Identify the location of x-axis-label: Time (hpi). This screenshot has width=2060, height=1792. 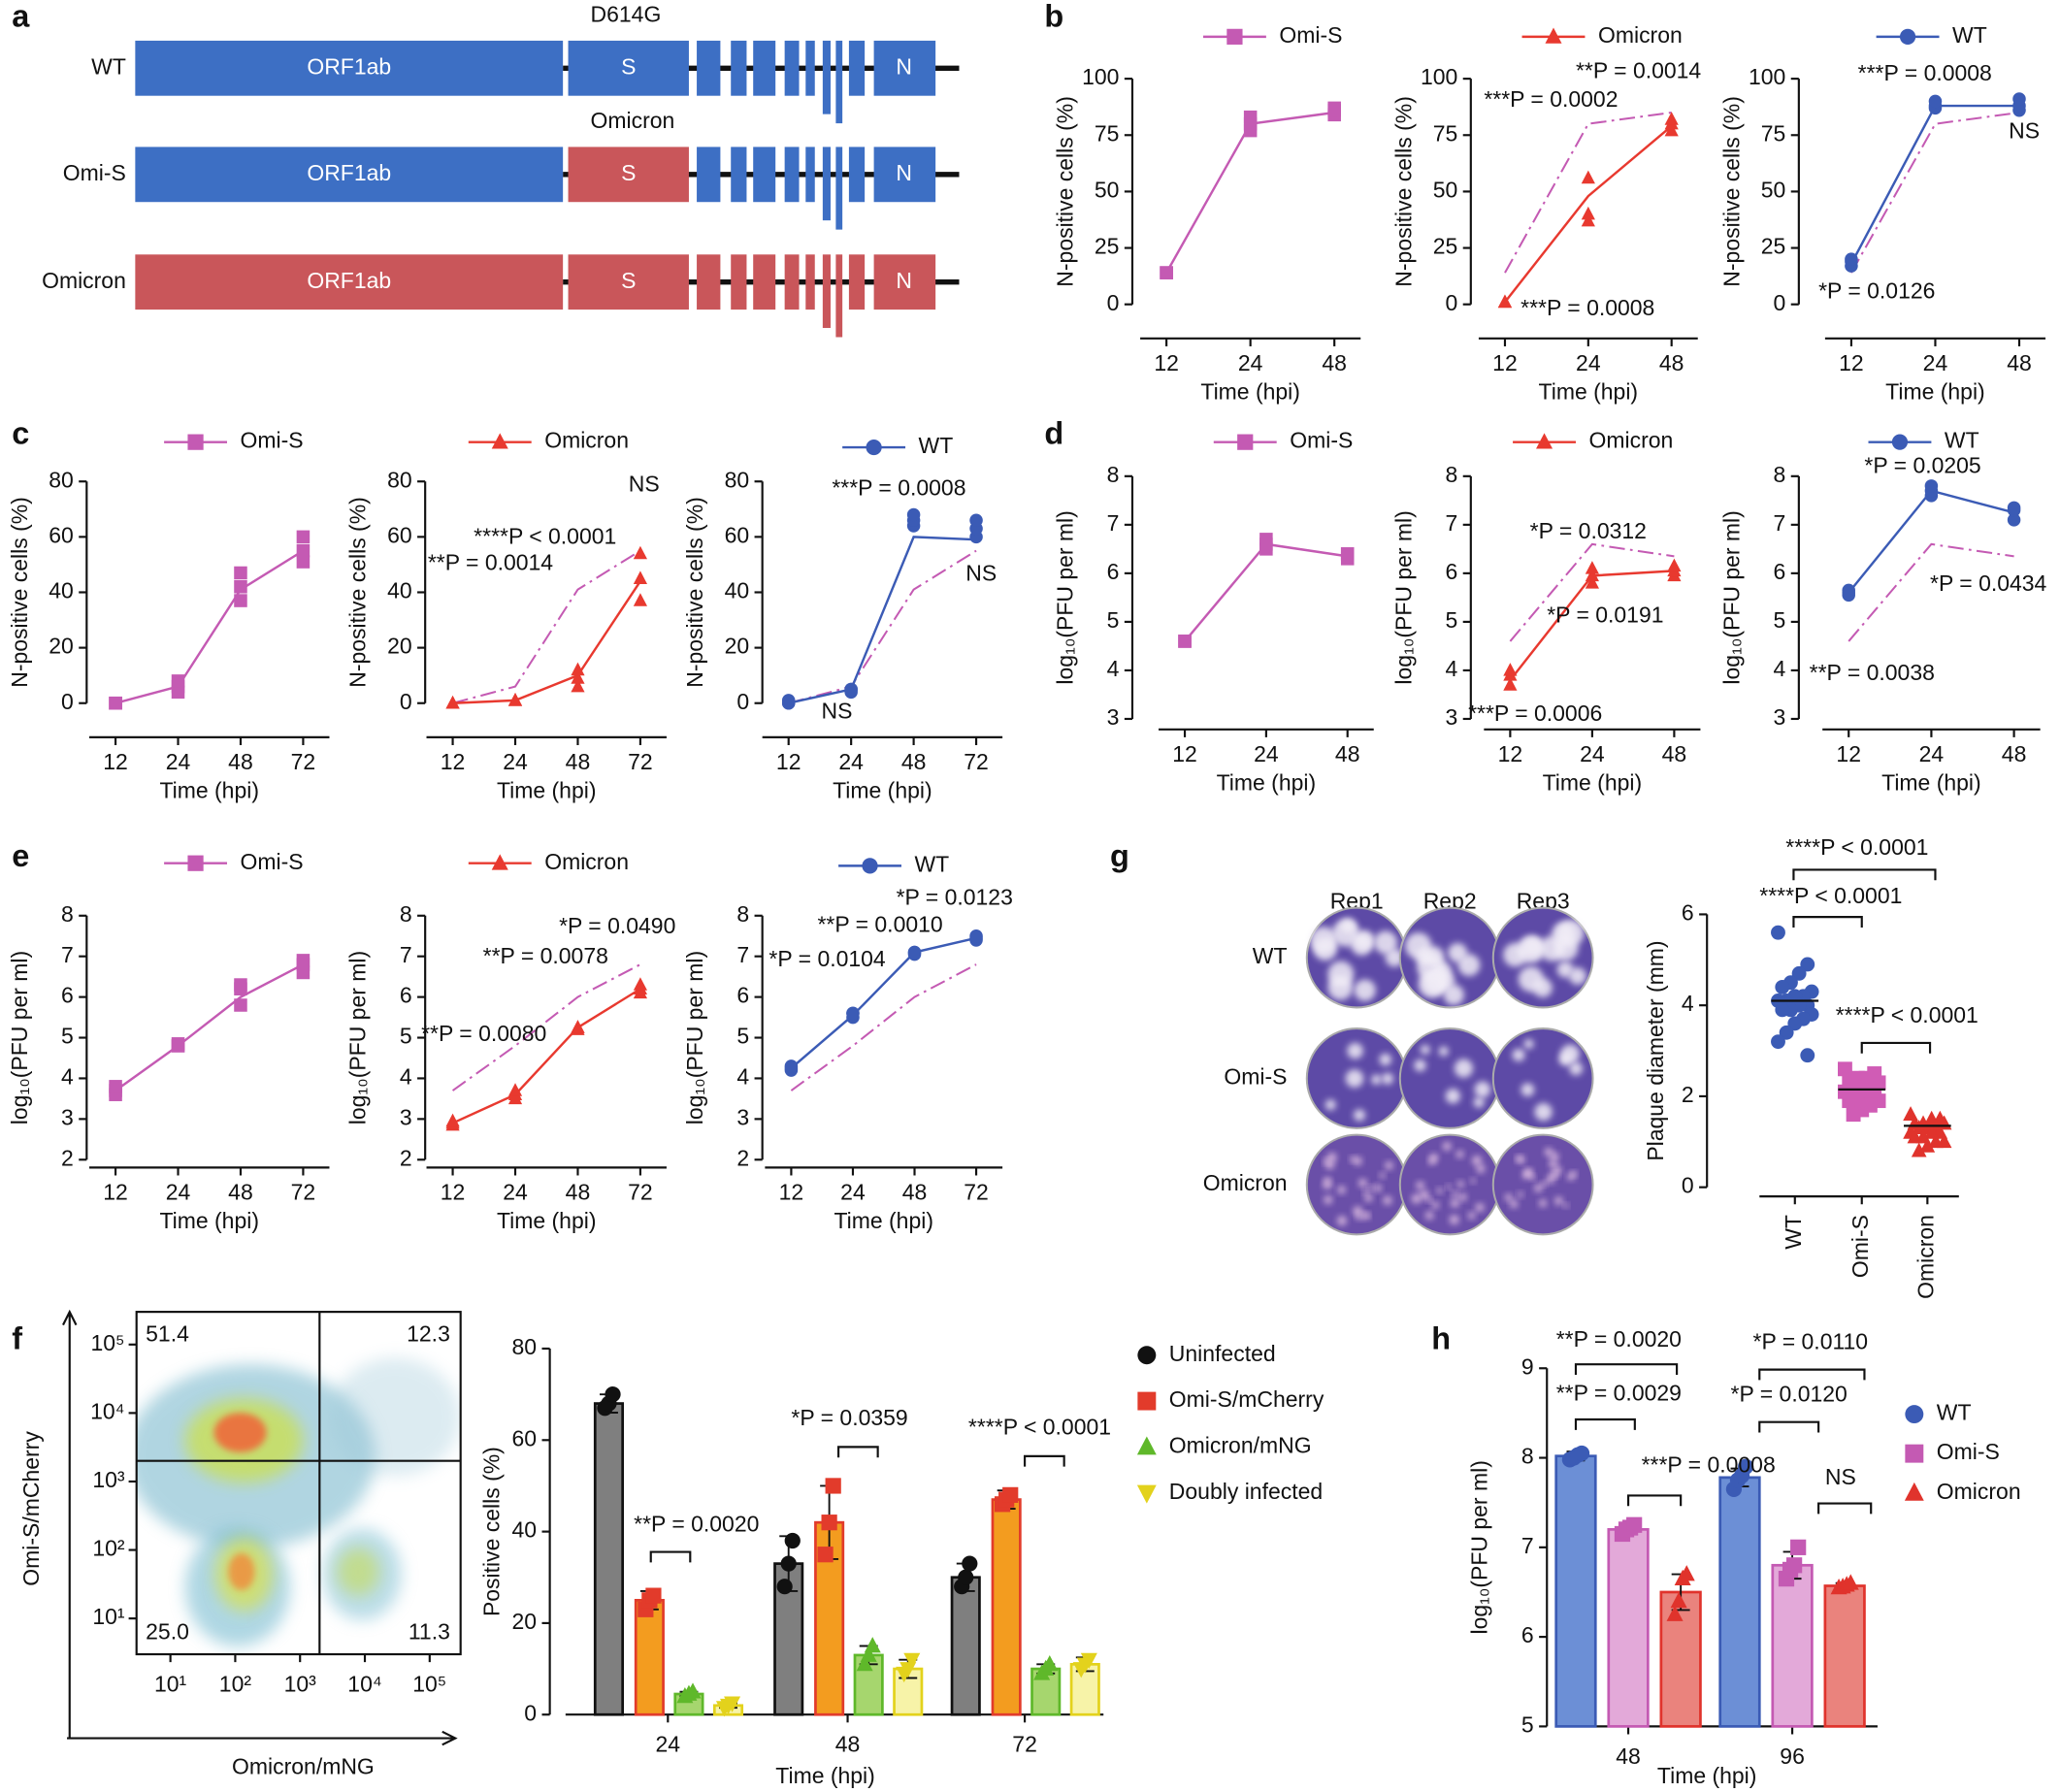
(209, 790).